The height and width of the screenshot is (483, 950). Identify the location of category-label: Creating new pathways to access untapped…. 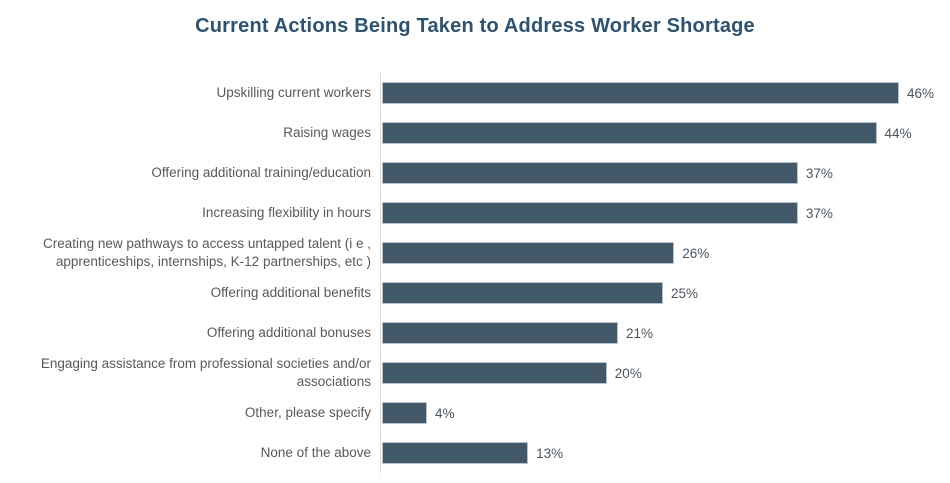
(207, 252).